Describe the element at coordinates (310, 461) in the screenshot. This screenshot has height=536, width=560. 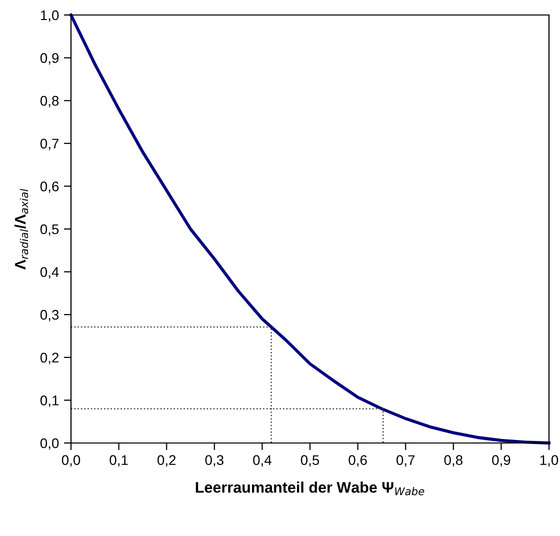
I see `x-tick-label: 0,5` at that location.